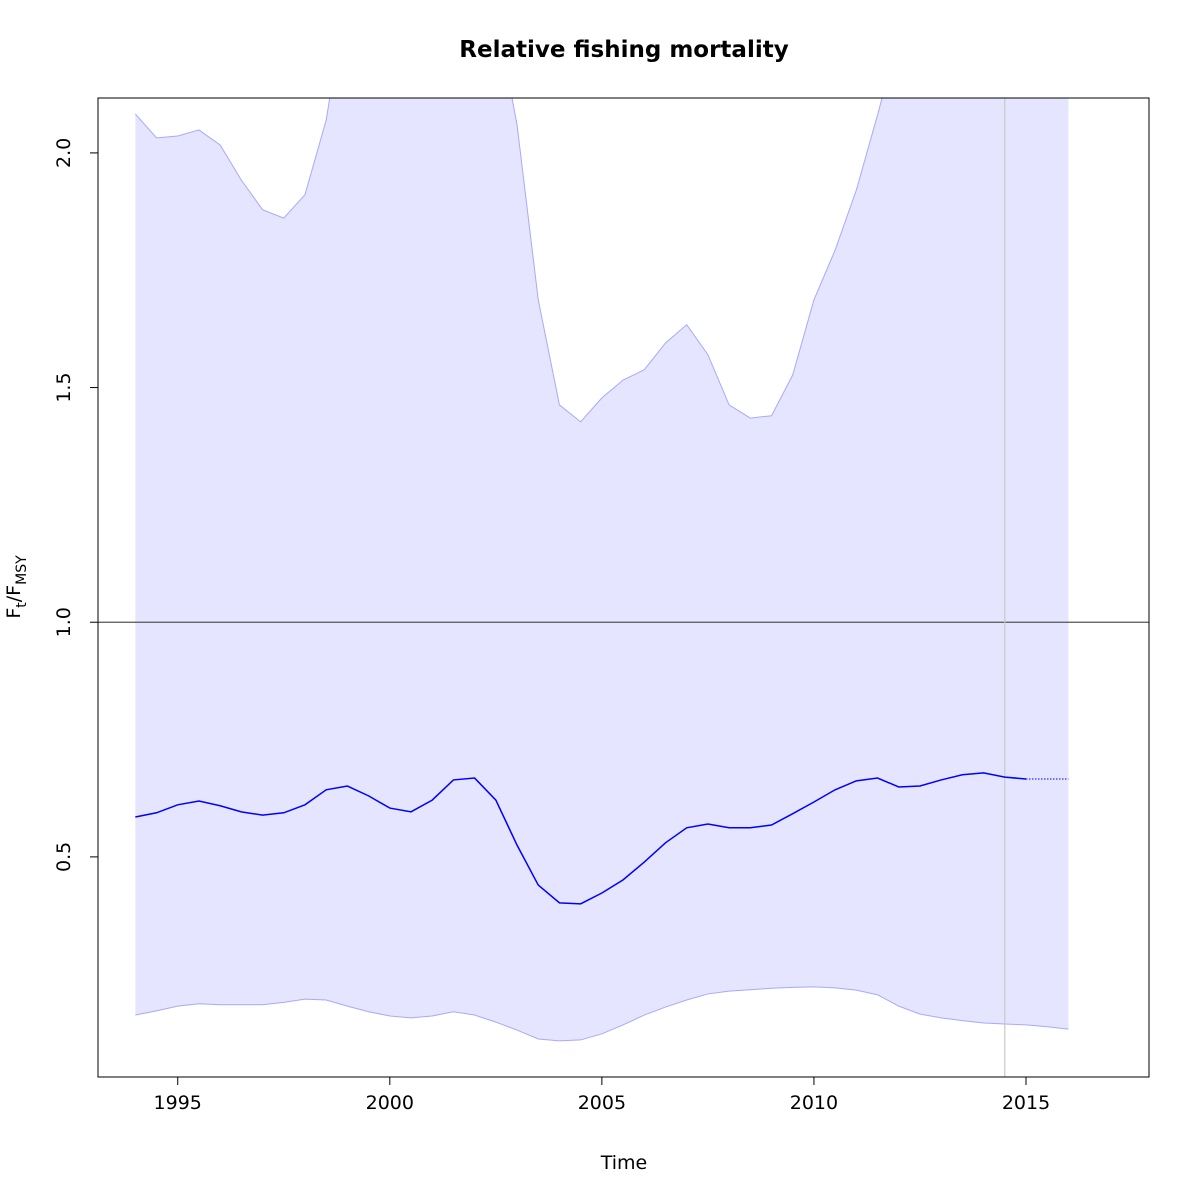  What do you see at coordinates (64, 153) in the screenshot?
I see `y-tick-label: 2.0` at bounding box center [64, 153].